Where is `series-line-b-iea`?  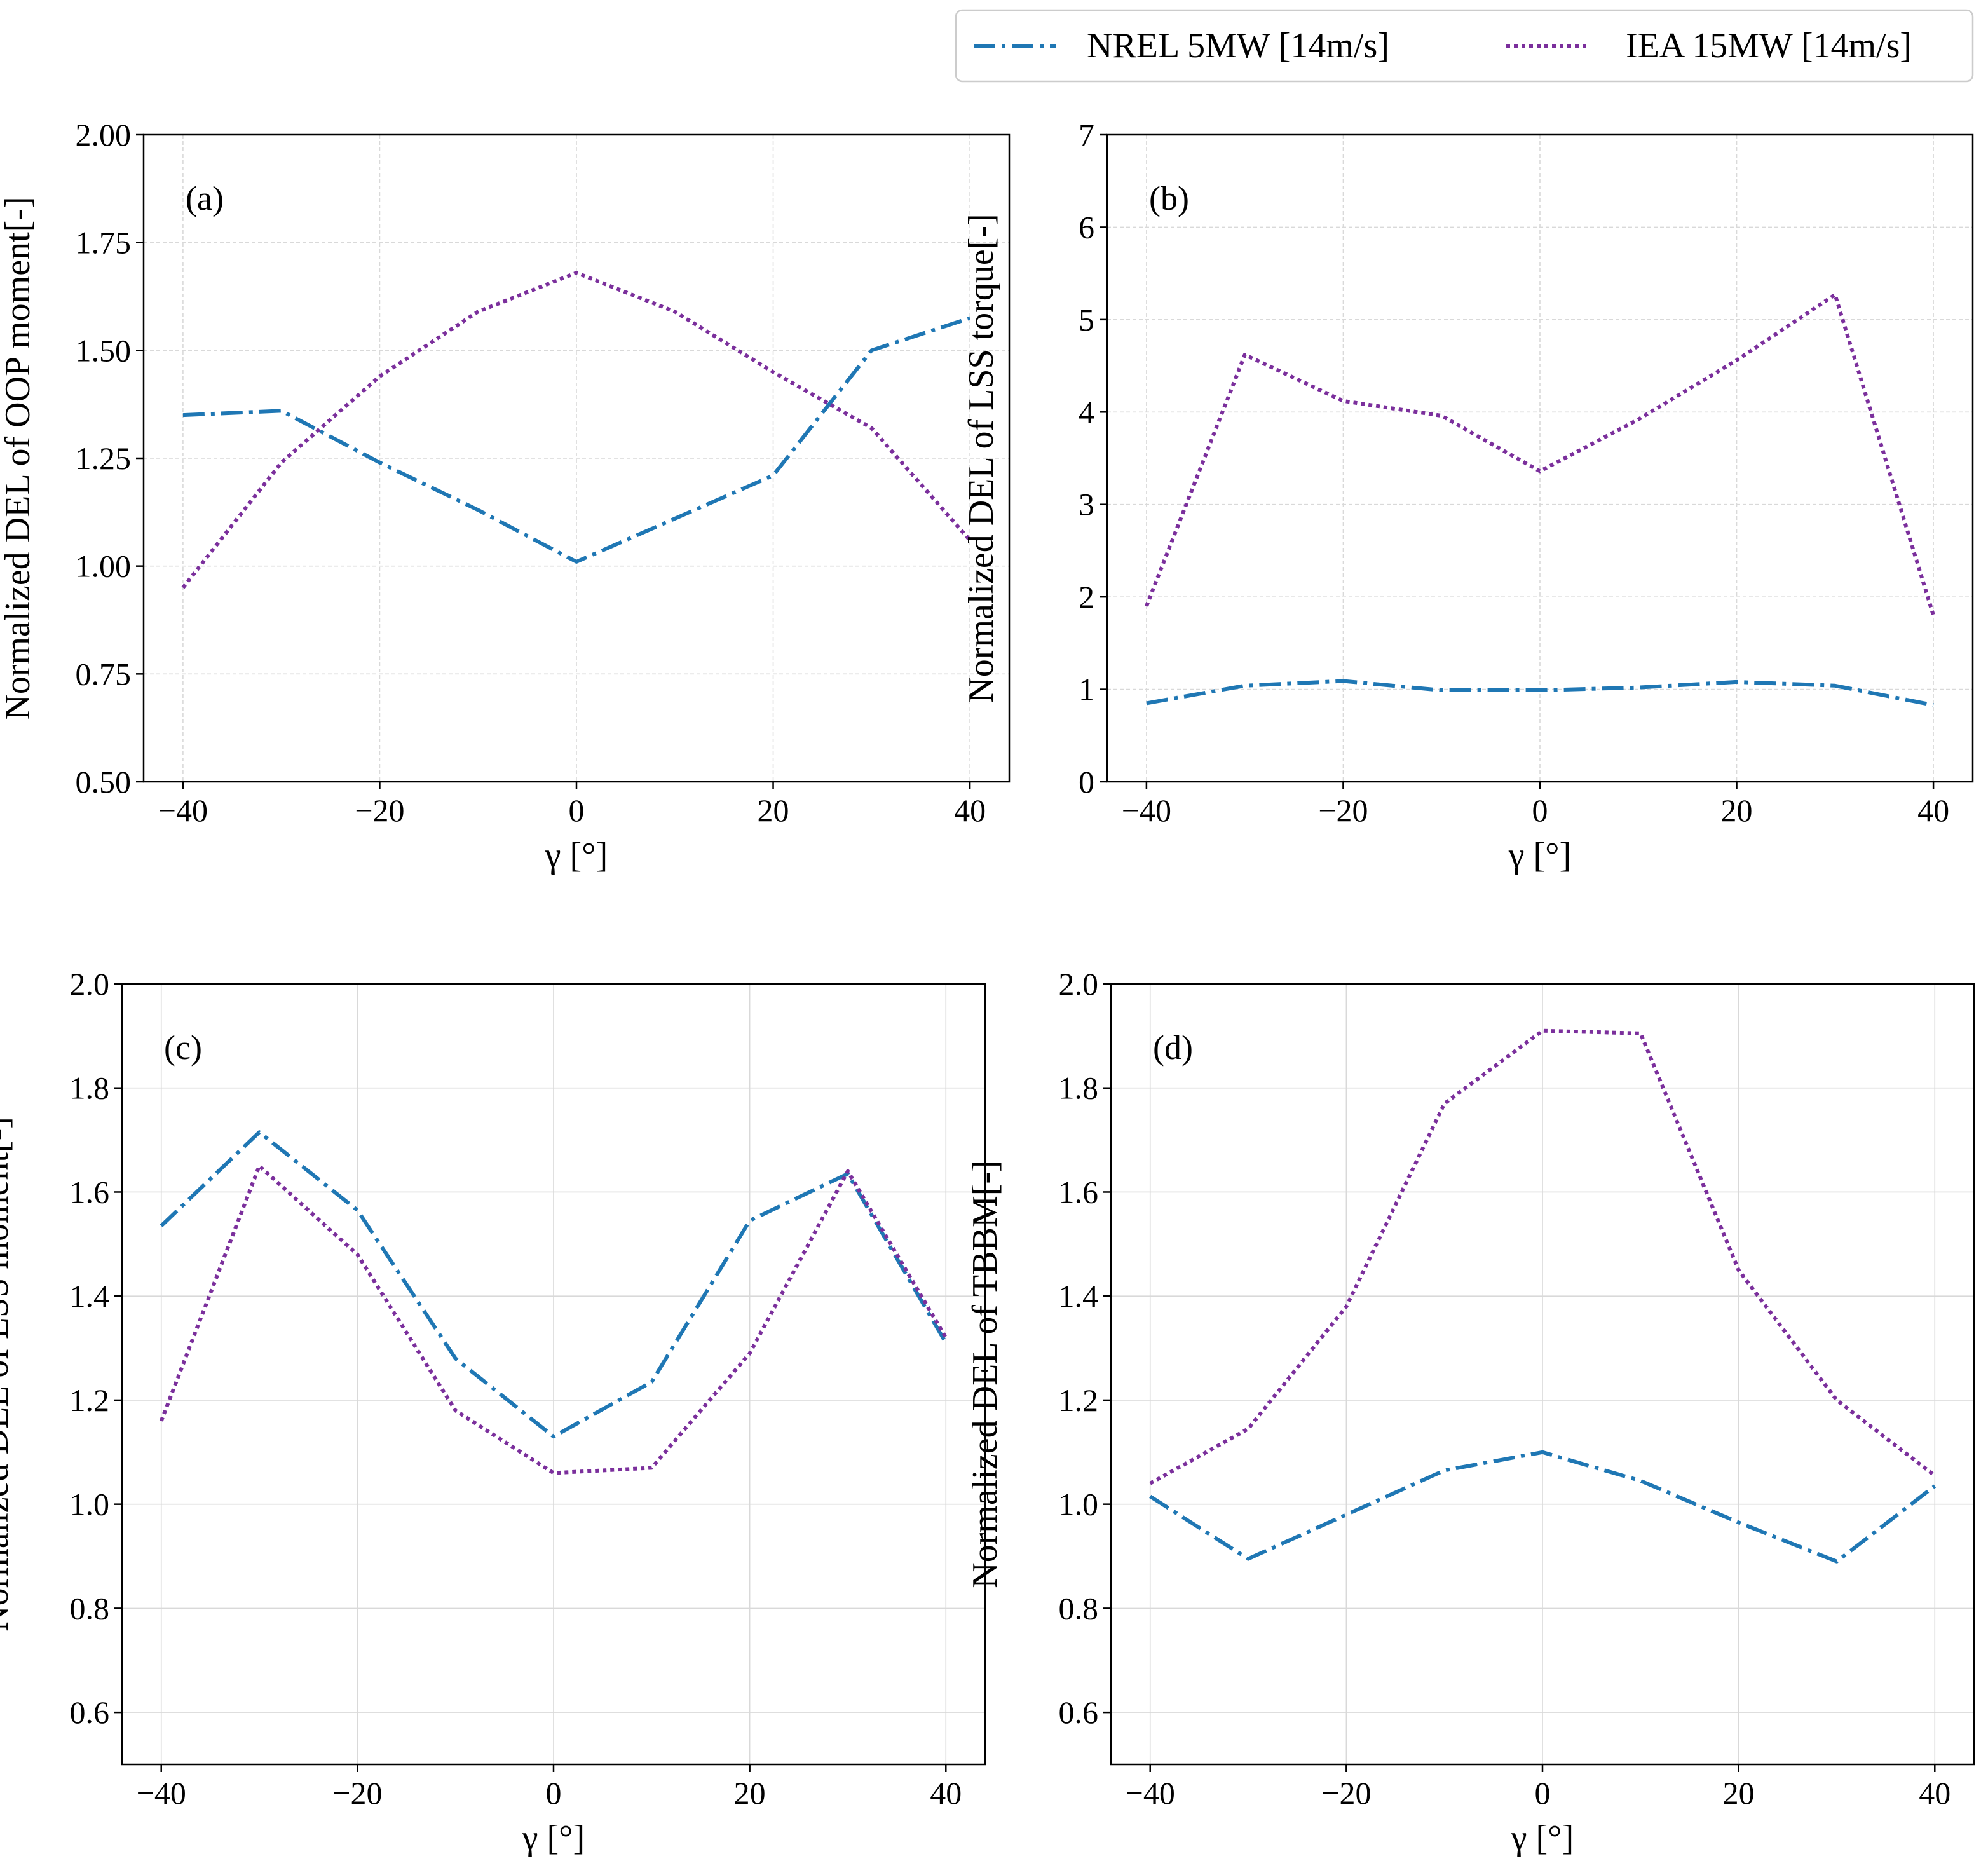
series-line-b-iea is located at coordinates (1540, 454).